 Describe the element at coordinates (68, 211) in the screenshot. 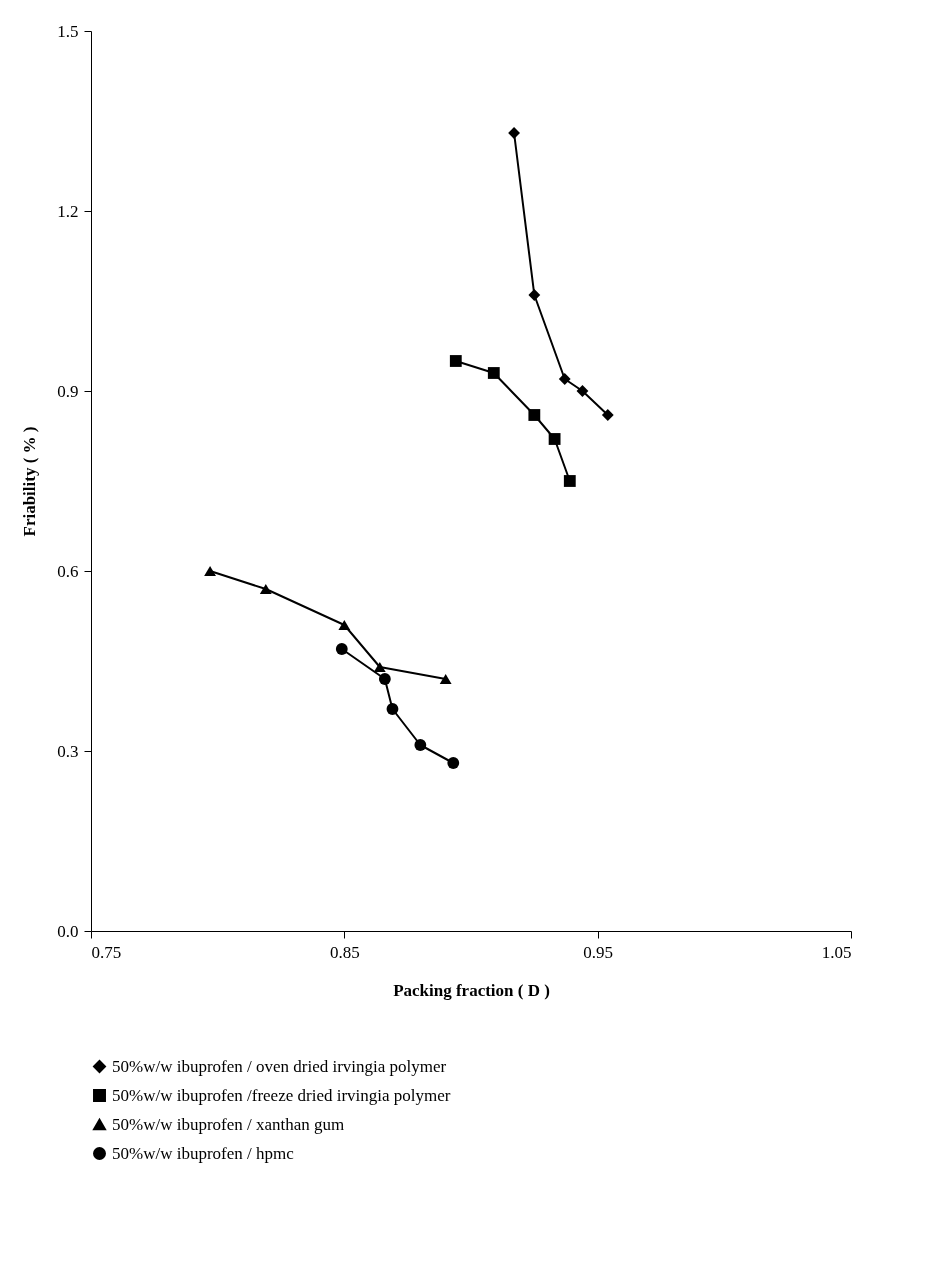

I see `y-tick-label: 1.2` at that location.